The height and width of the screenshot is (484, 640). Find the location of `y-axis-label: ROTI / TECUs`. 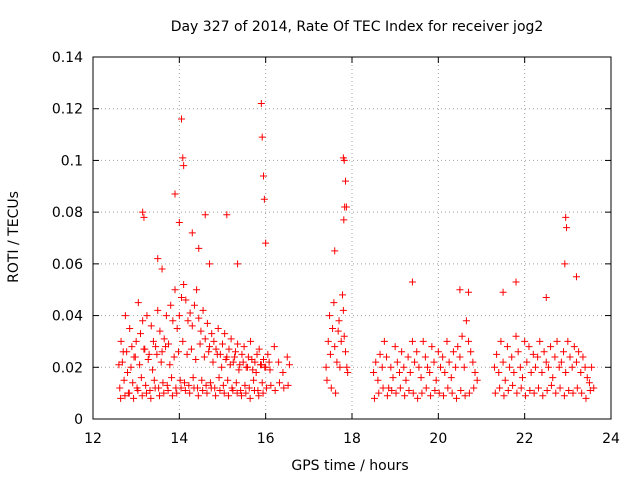

y-axis-label: ROTI / TECUs is located at coordinates (14, 237).